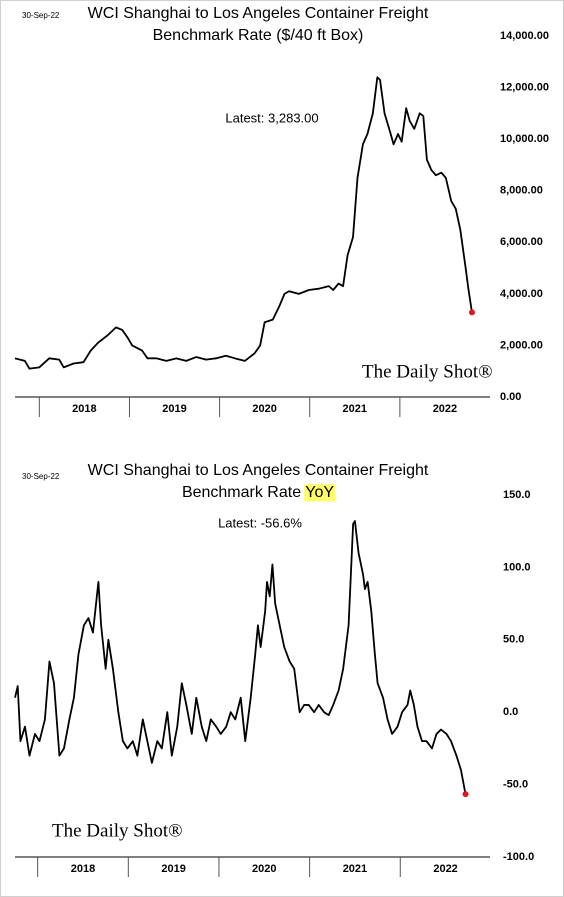 This screenshot has width=564, height=897. I want to click on chart-title: Benchmark Rate YoY, so click(258, 492).